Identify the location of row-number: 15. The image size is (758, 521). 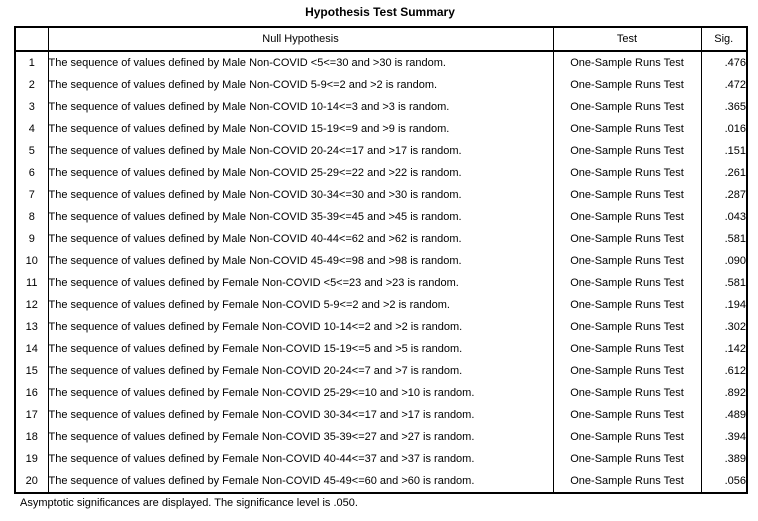
(31, 371).